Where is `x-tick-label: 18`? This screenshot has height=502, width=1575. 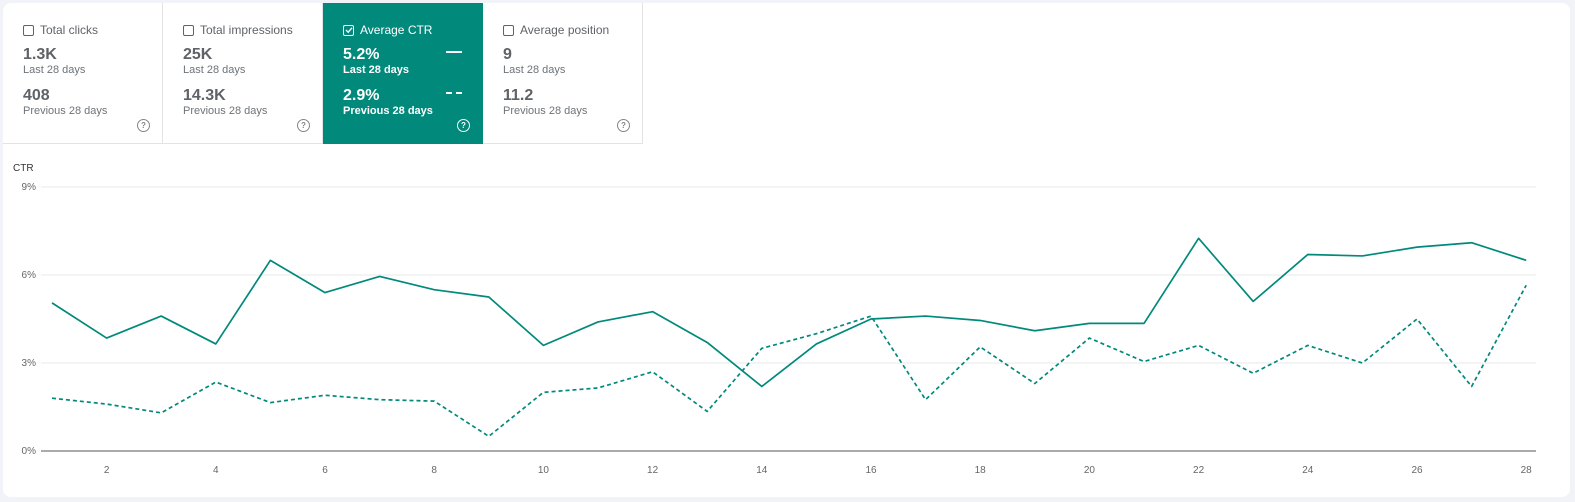
x-tick-label: 18 is located at coordinates (981, 470).